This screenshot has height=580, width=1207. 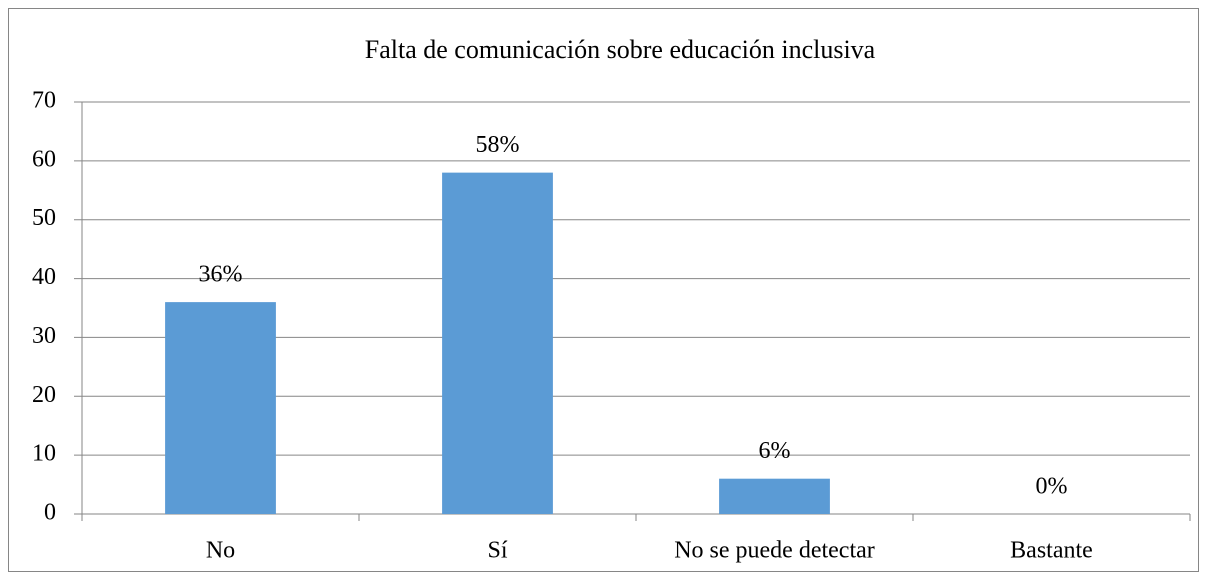 I want to click on y-tick-label: 70, so click(x=44, y=101).